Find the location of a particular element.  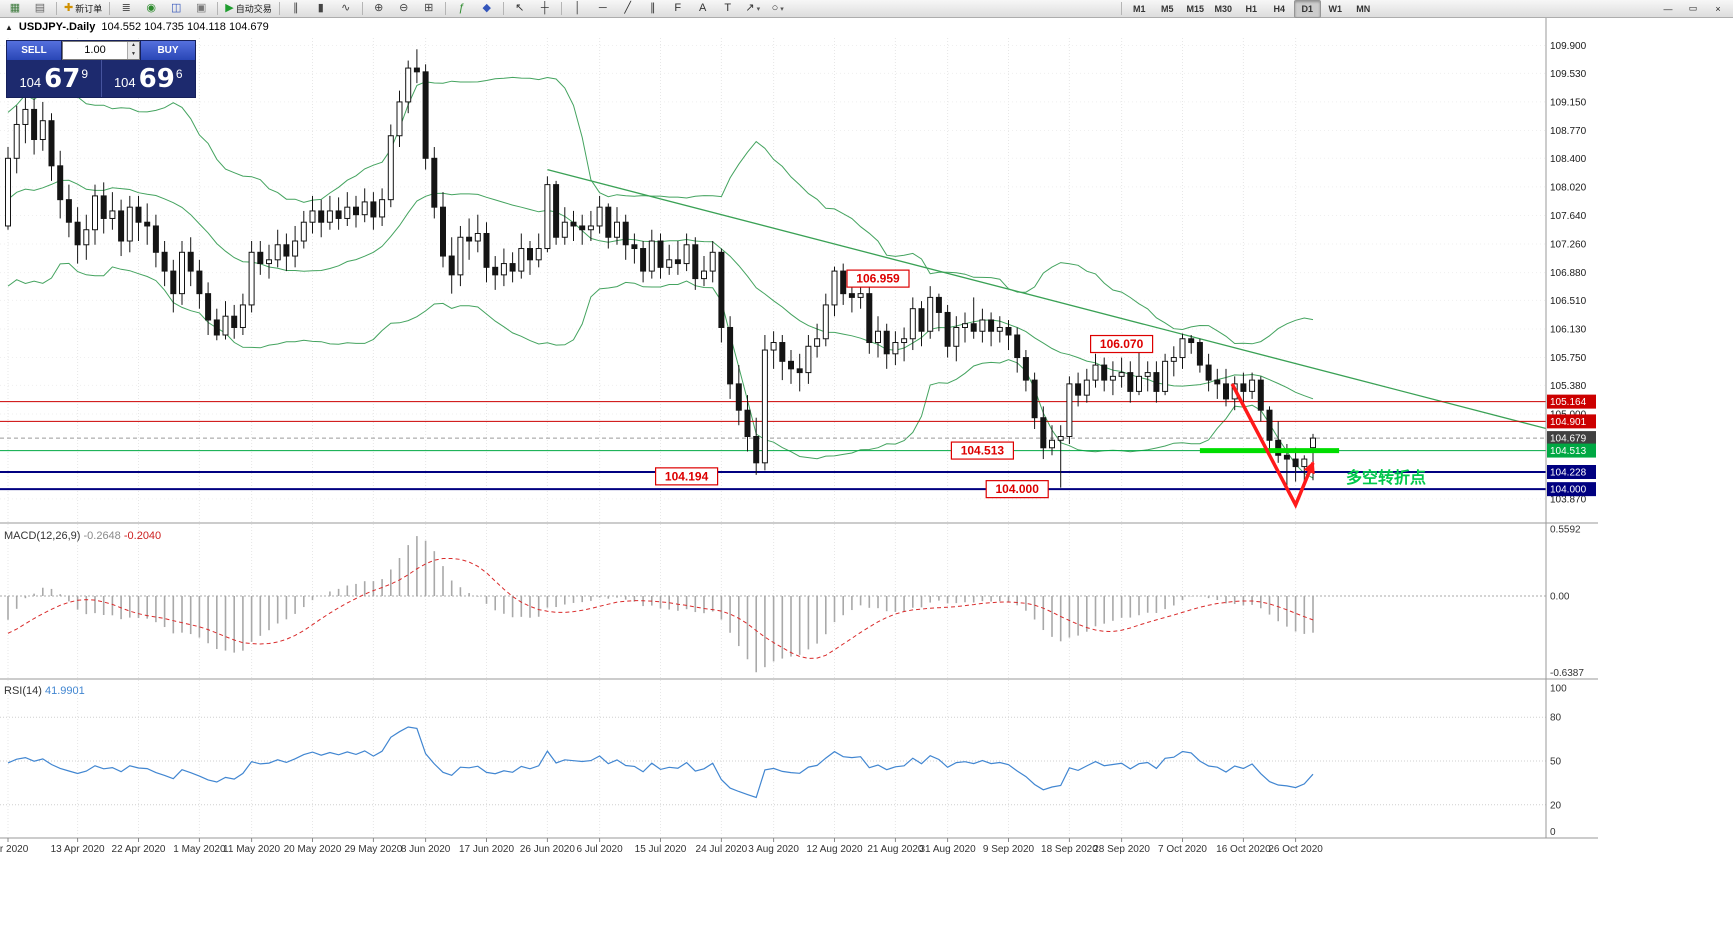

tile-windows-button: ⊞ is located at coordinates (429, 9).